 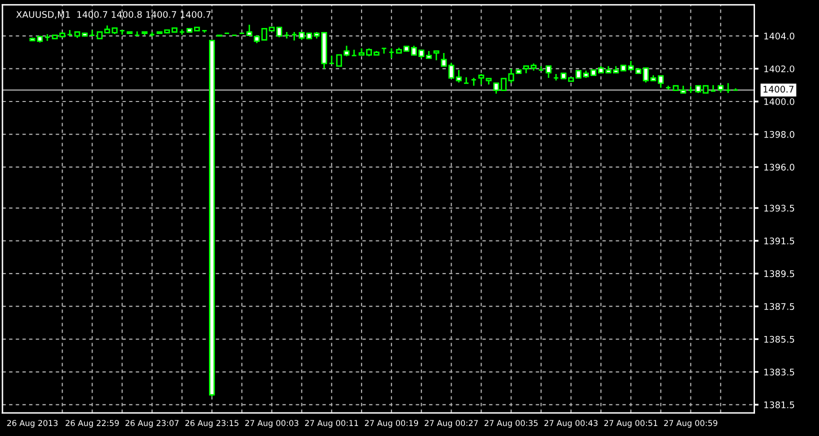 What do you see at coordinates (779, 241) in the screenshot?
I see `y-tick-label: 1391.5` at bounding box center [779, 241].